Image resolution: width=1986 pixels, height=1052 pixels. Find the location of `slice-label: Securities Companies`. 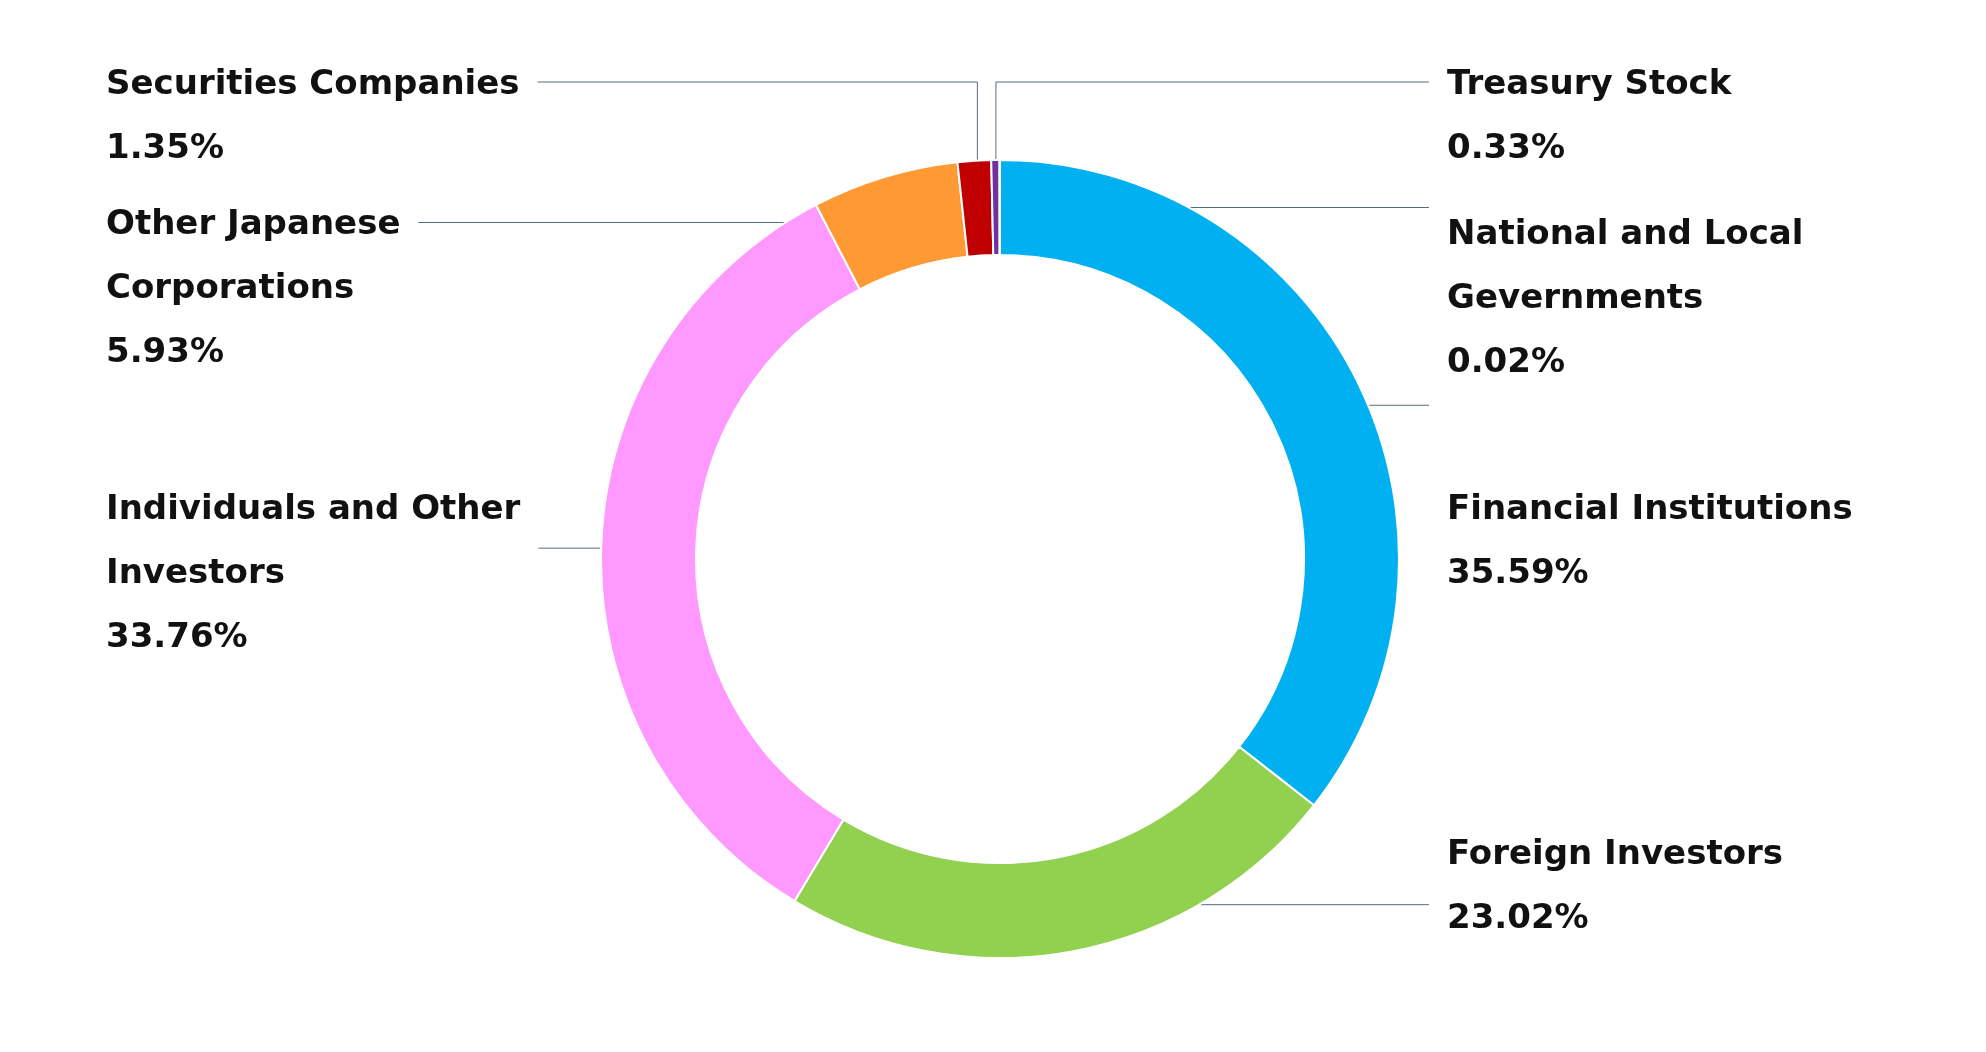

slice-label: Securities Companies is located at coordinates (313, 82).